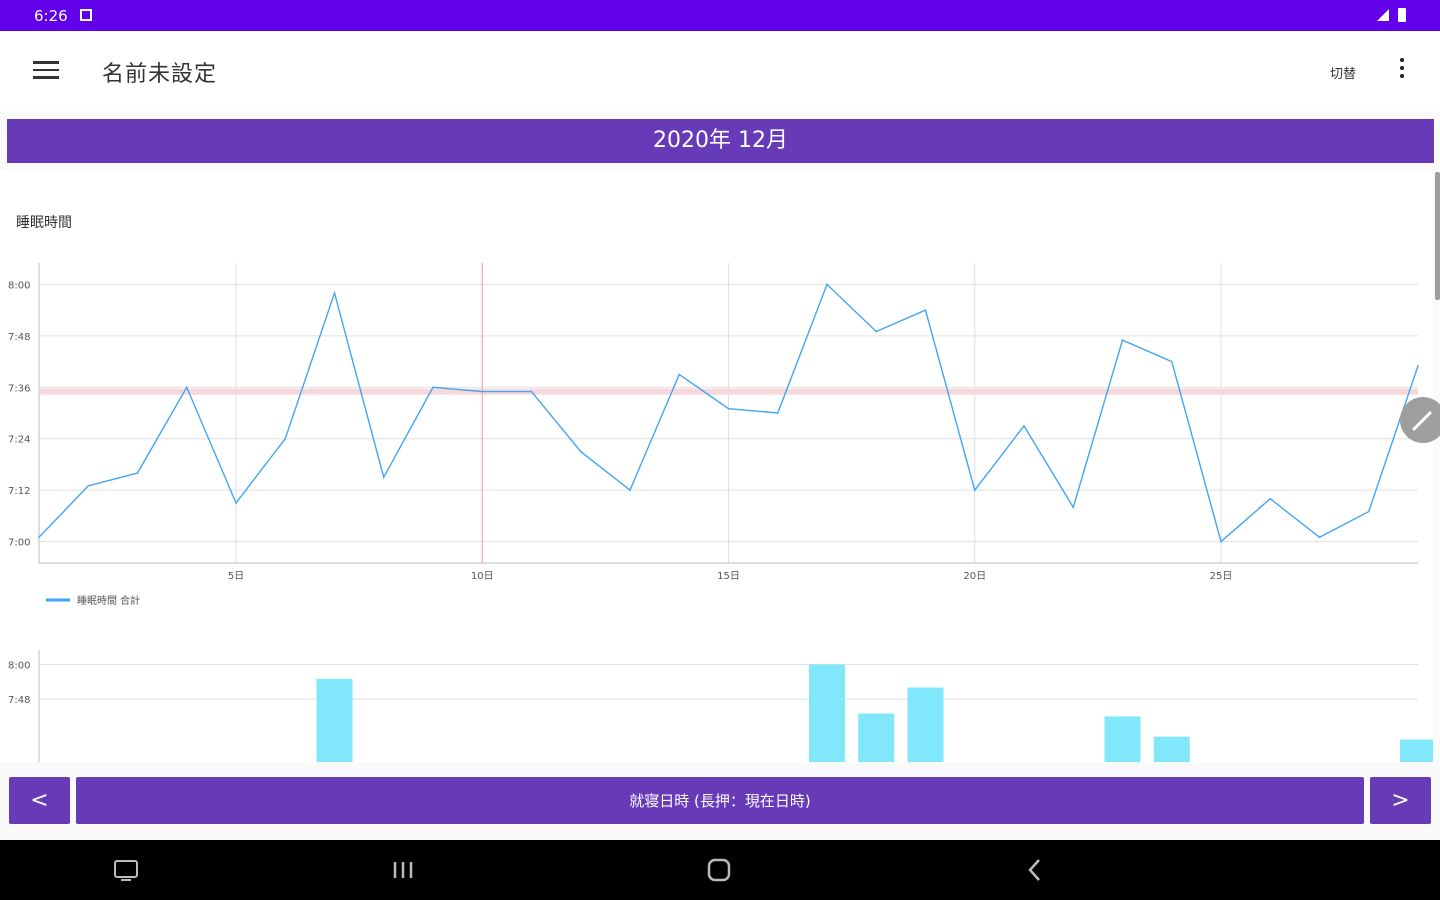 The width and height of the screenshot is (1440, 900). What do you see at coordinates (974, 576) in the screenshot?
I see `x-tick-label: 20日` at bounding box center [974, 576].